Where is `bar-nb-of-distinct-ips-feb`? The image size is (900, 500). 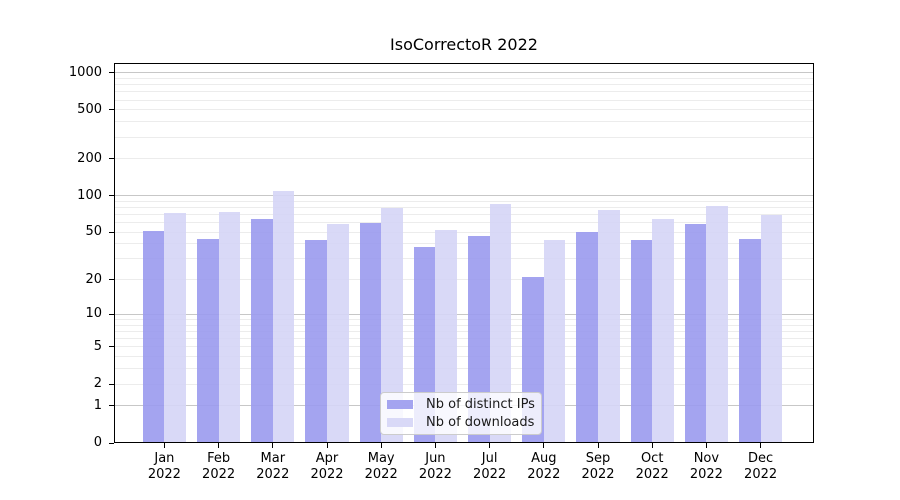
bar-nb-of-distinct-ips-feb is located at coordinates (207, 340).